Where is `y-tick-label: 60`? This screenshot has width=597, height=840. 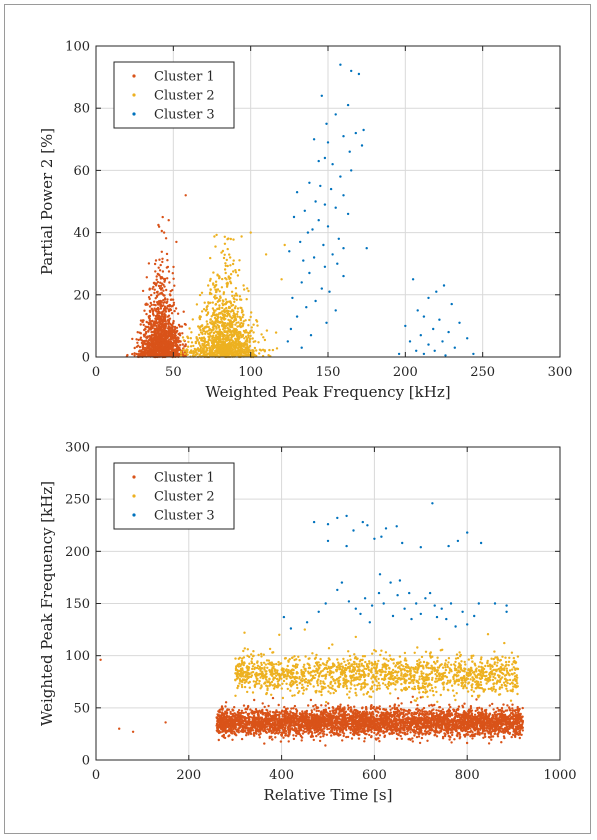
y-tick-label: 60 is located at coordinates (81, 171).